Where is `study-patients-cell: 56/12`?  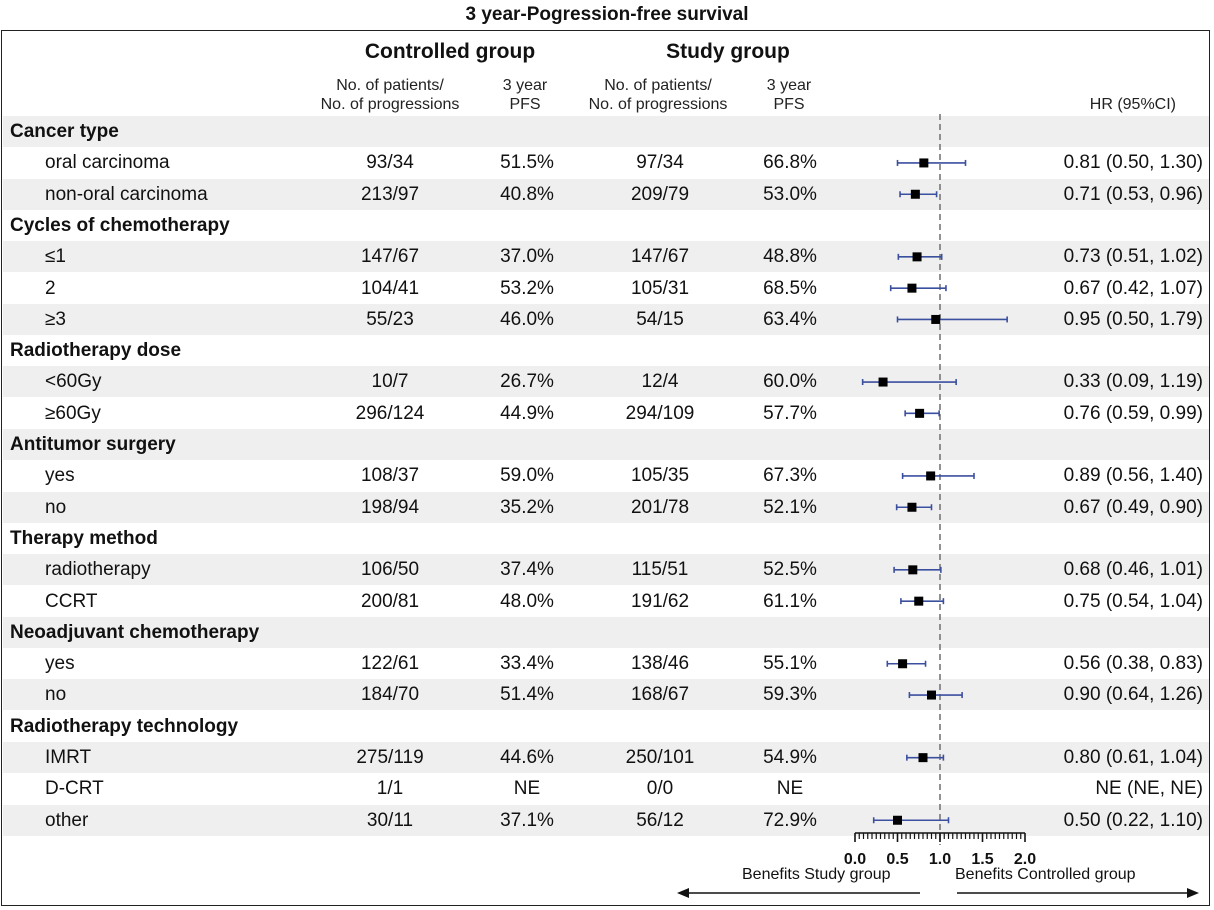
study-patients-cell: 56/12 is located at coordinates (660, 820).